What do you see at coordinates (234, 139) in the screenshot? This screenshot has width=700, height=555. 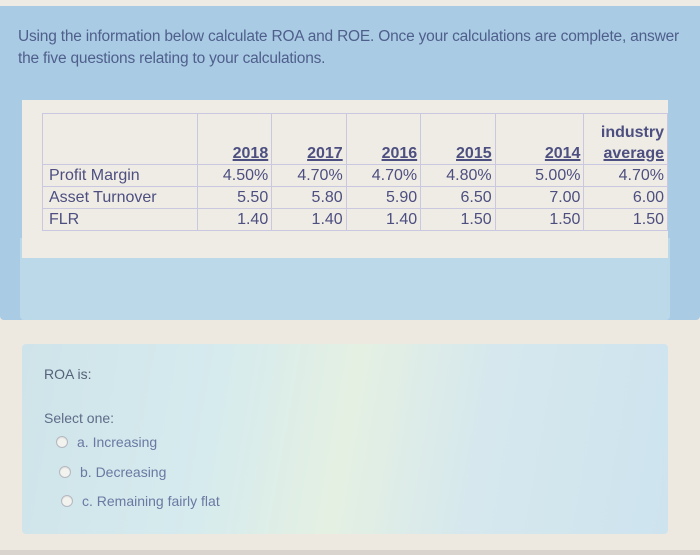 I see `header-2018: 2018` at bounding box center [234, 139].